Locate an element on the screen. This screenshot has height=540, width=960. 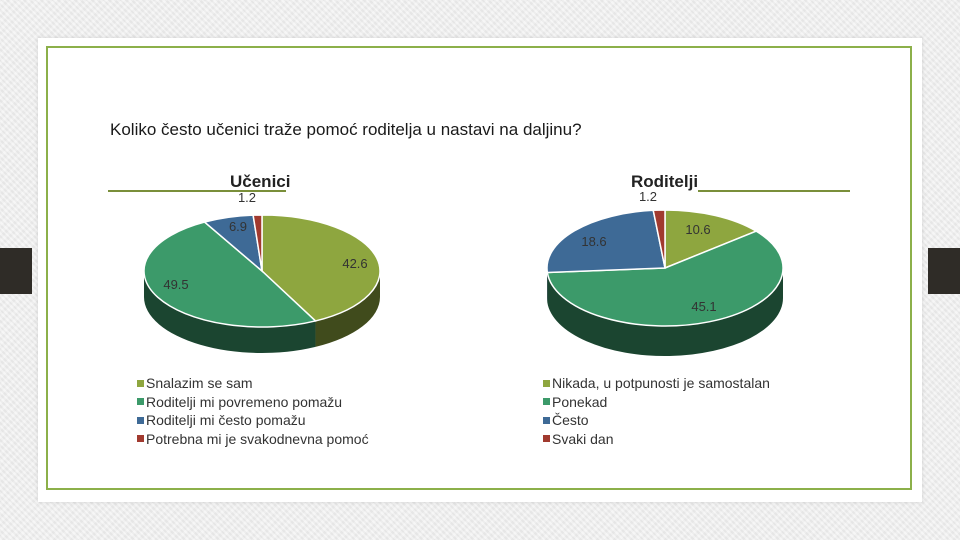
pie-1-label-3: 1.2 is located at coordinates (648, 196).